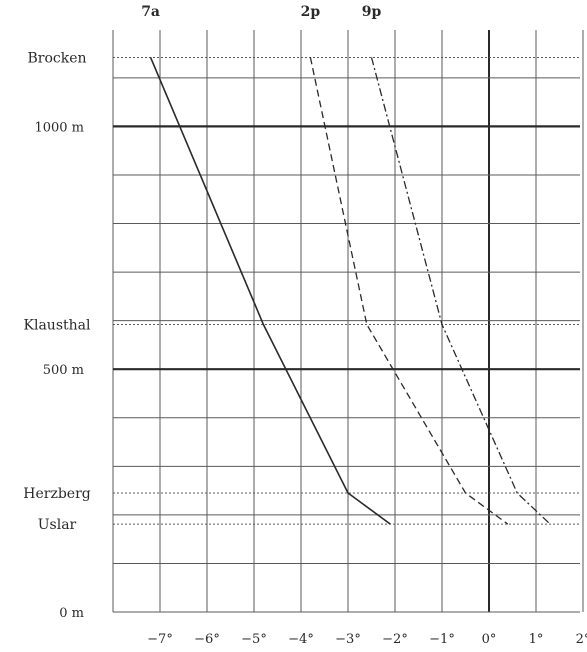 Image resolution: width=587 pixels, height=652 pixels. What do you see at coordinates (57, 494) in the screenshot?
I see `station-label: Herzberg` at bounding box center [57, 494].